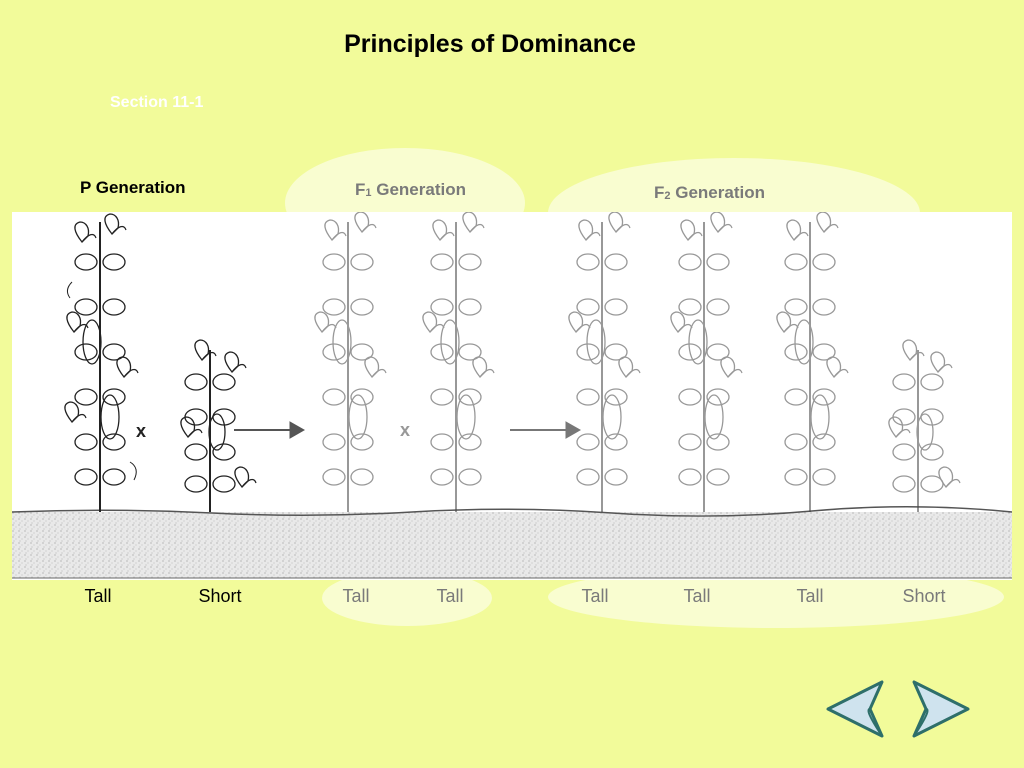  Describe the element at coordinates (490, 44) in the screenshot. I see `page-title: Principles of Dominance` at that location.